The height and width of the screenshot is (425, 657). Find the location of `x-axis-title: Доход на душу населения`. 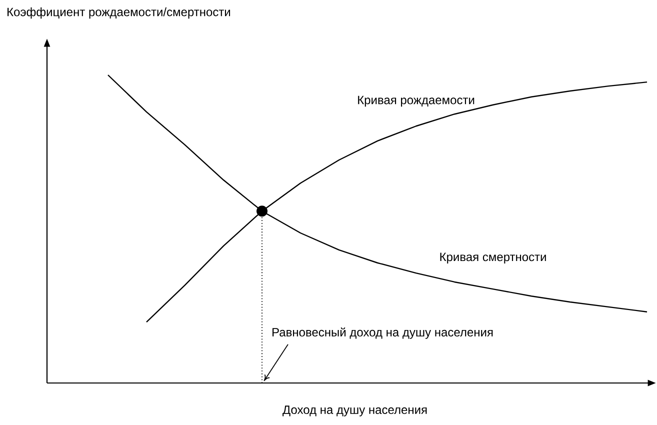

x-axis-title: Доход на душу населения is located at coordinates (354, 411).